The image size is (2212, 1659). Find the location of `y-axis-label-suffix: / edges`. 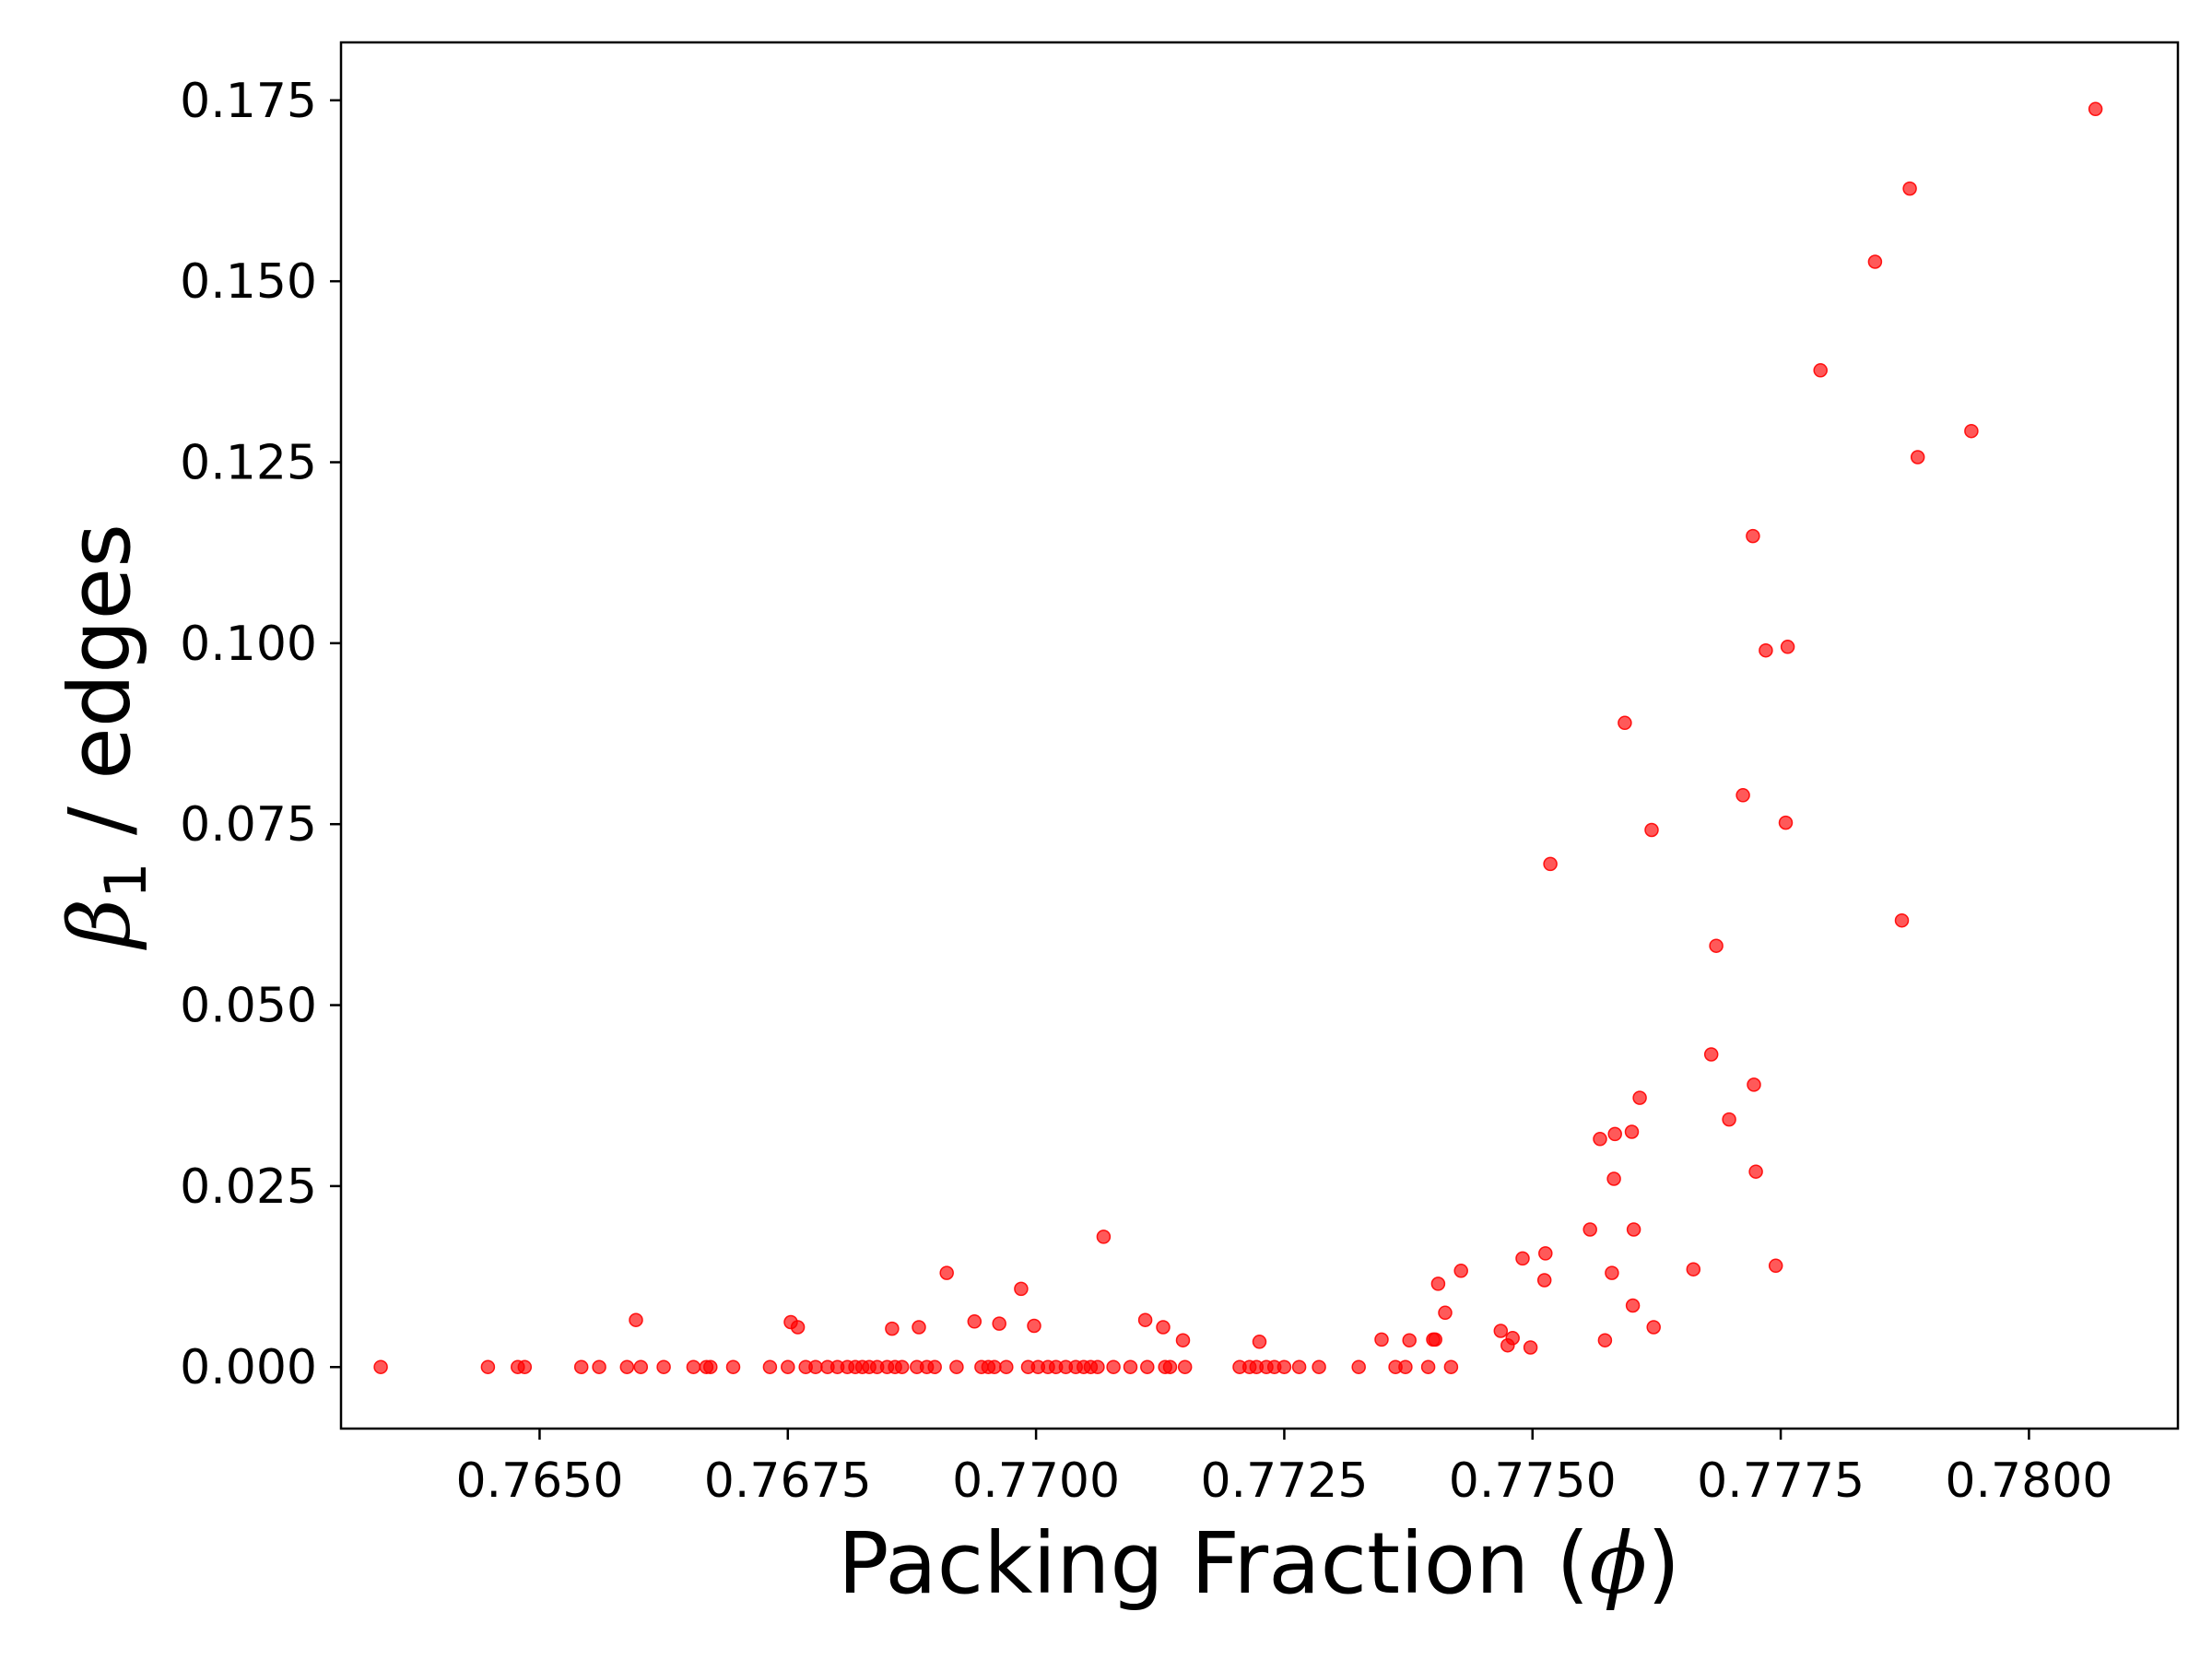

y-axis-label-suffix: / edges is located at coordinates (100, 693).